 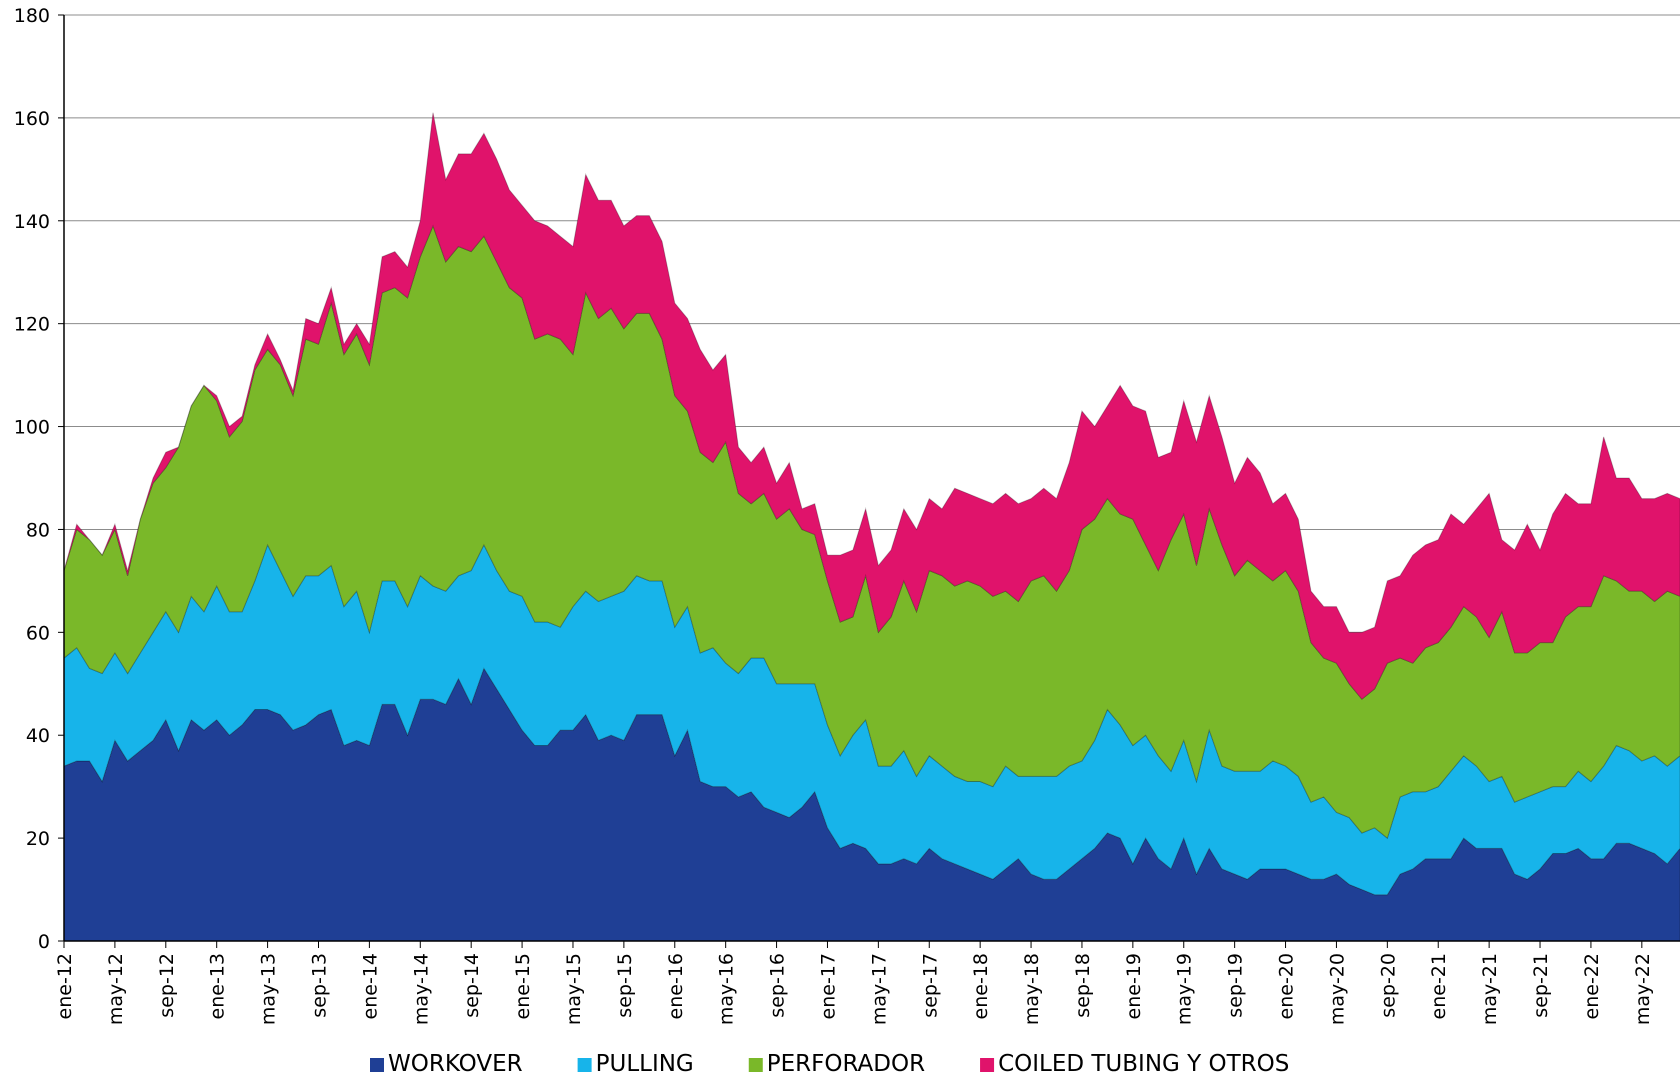 What do you see at coordinates (574, 989) in the screenshot?
I see `x-tick-label: may-15` at bounding box center [574, 989].